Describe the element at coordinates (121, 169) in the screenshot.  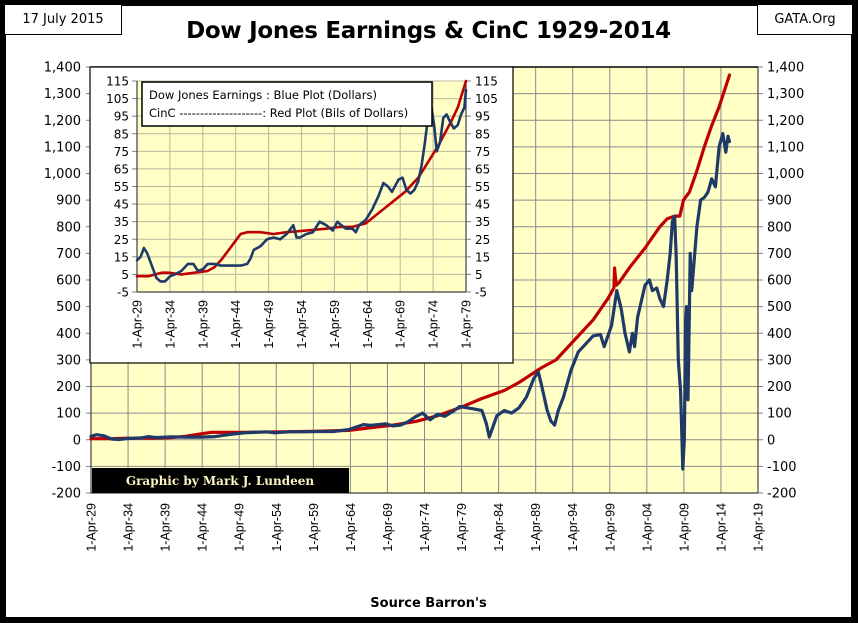
I see `inset-y-tick-label-left: 65` at that location.